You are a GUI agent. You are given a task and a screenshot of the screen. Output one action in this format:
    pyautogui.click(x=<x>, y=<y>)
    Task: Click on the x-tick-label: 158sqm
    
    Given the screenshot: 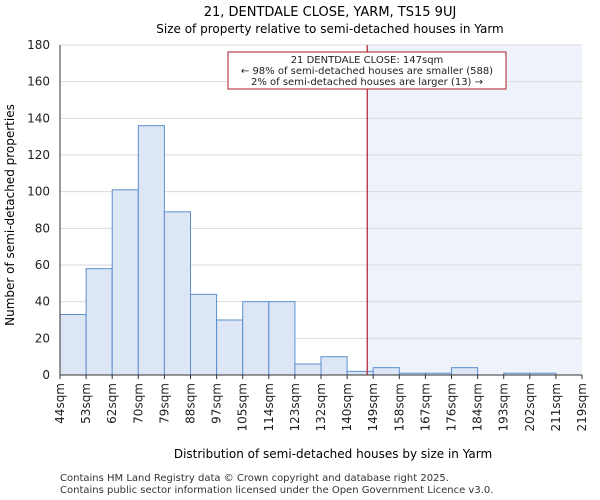 What is the action you would take?
    pyautogui.click(x=399, y=407)
    